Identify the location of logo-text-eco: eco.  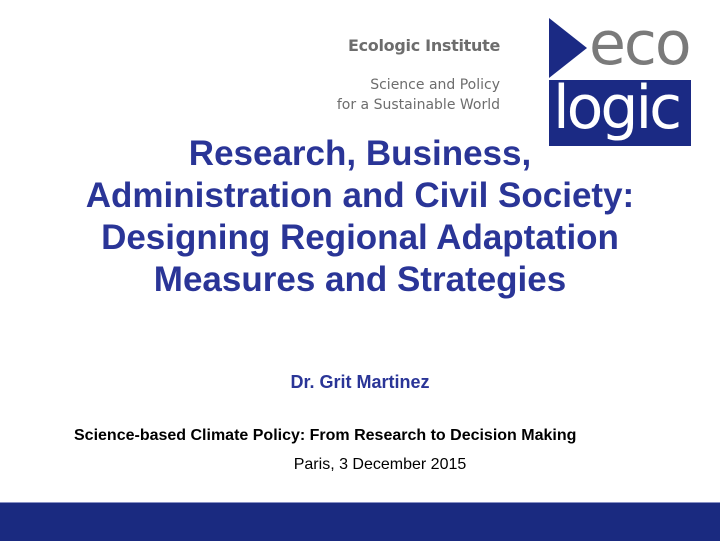
(640, 44).